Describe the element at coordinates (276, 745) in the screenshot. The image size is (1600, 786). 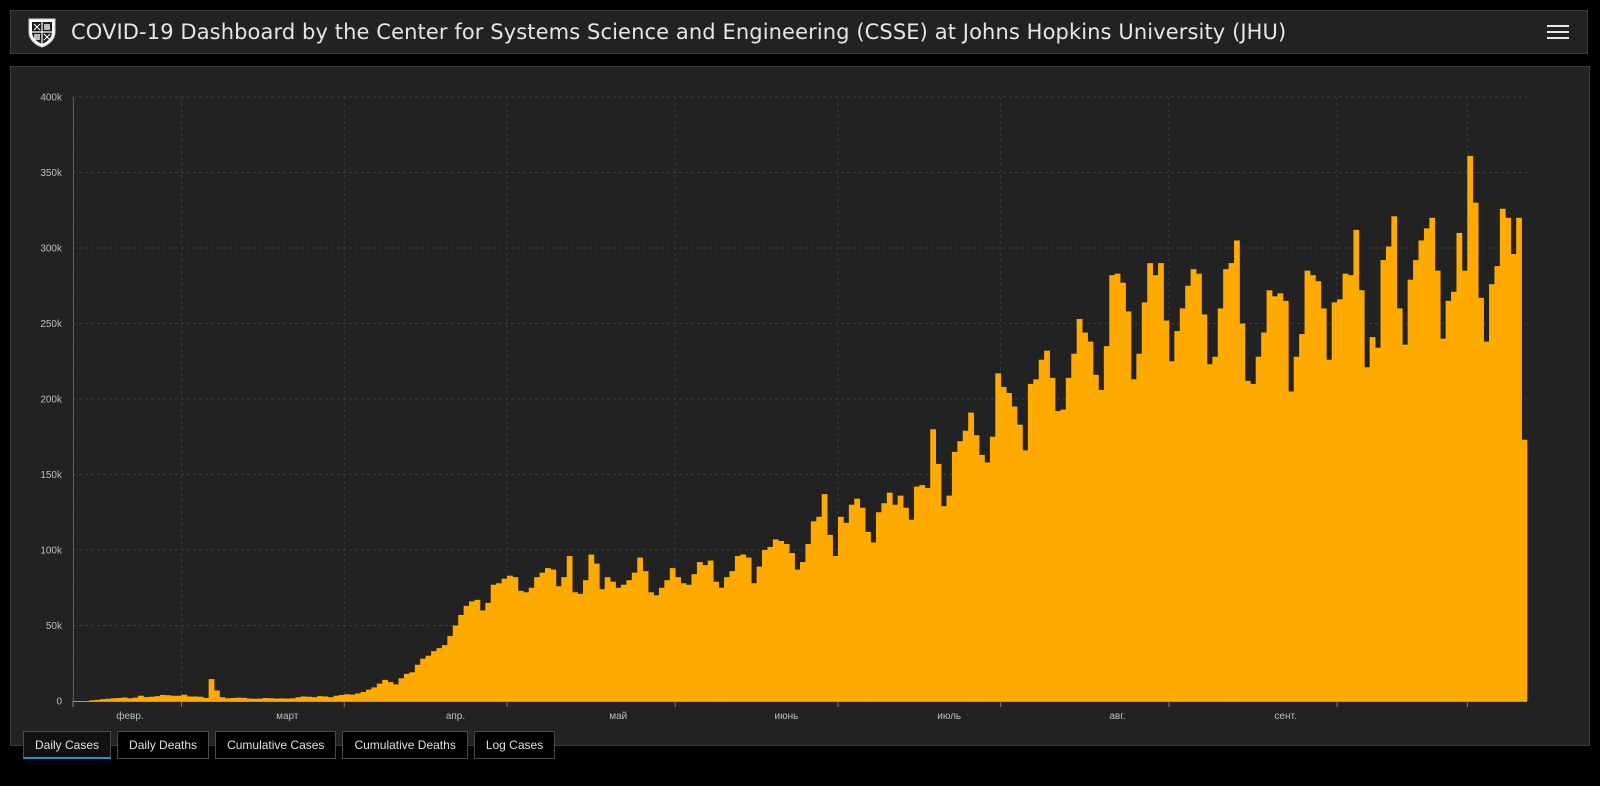
I see `tab-cumulative-cases: Cumulative Cases` at that location.